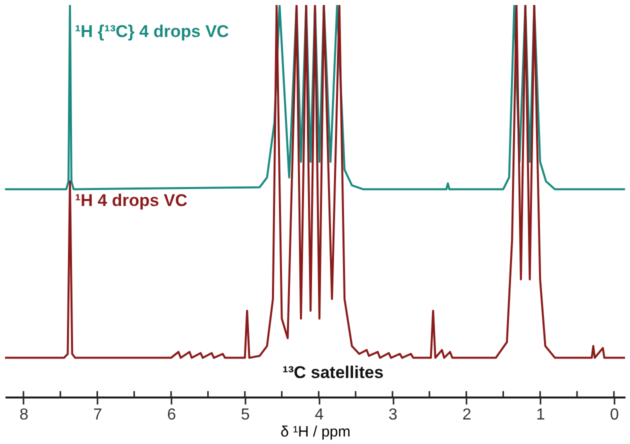 The image size is (630, 444). What do you see at coordinates (245, 415) in the screenshot?
I see `x-tick-label: 5` at bounding box center [245, 415].